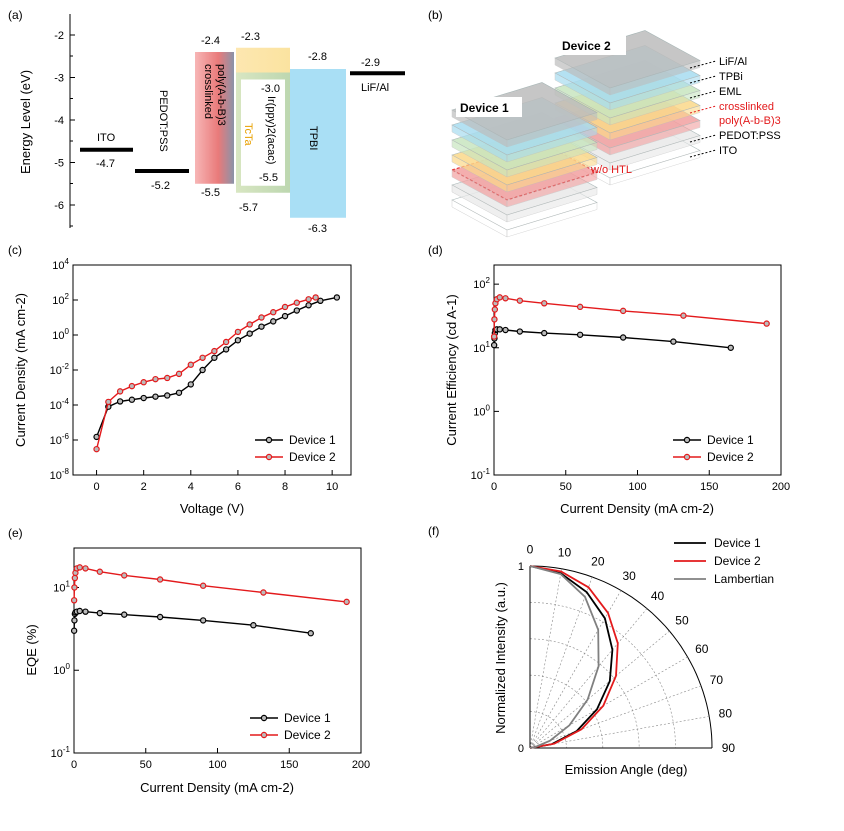 The width and height of the screenshot is (844, 831). What do you see at coordinates (217, 787) in the screenshot?
I see `plot-e-xlabel: Current Density (mA cm-2)` at bounding box center [217, 787].